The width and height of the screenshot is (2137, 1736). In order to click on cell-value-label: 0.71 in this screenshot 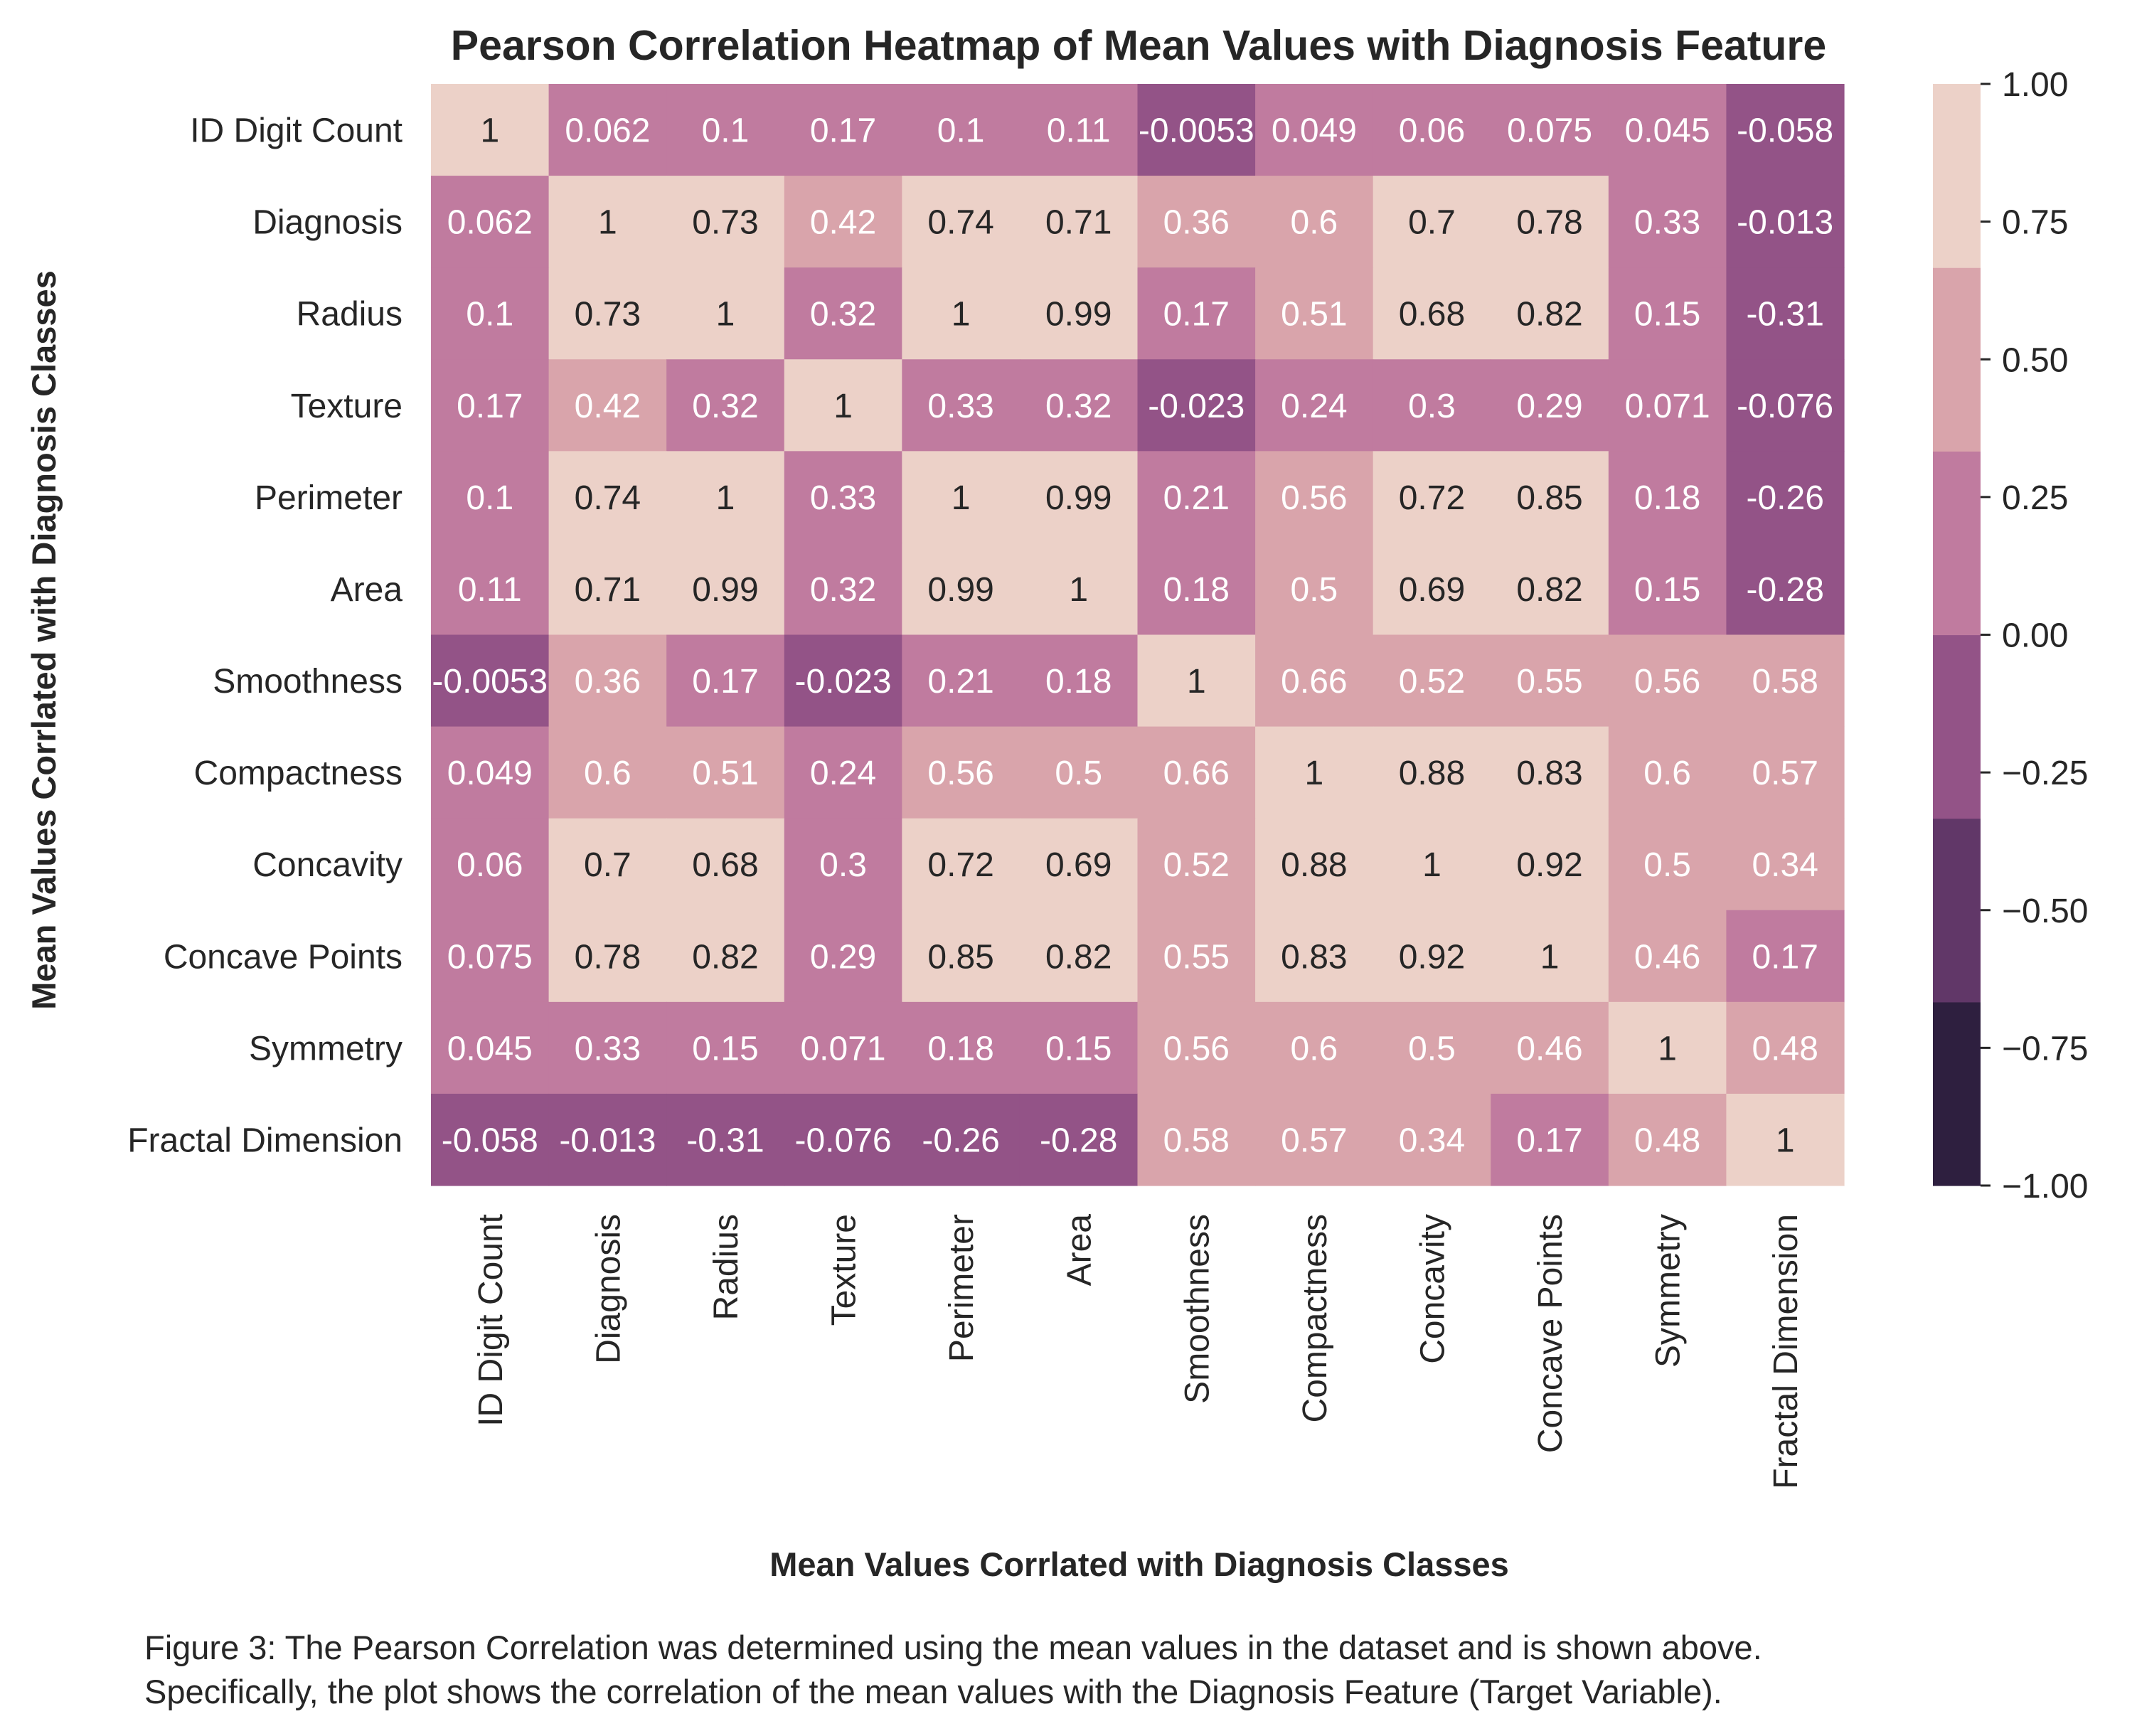, I will do `click(1078, 223)`.